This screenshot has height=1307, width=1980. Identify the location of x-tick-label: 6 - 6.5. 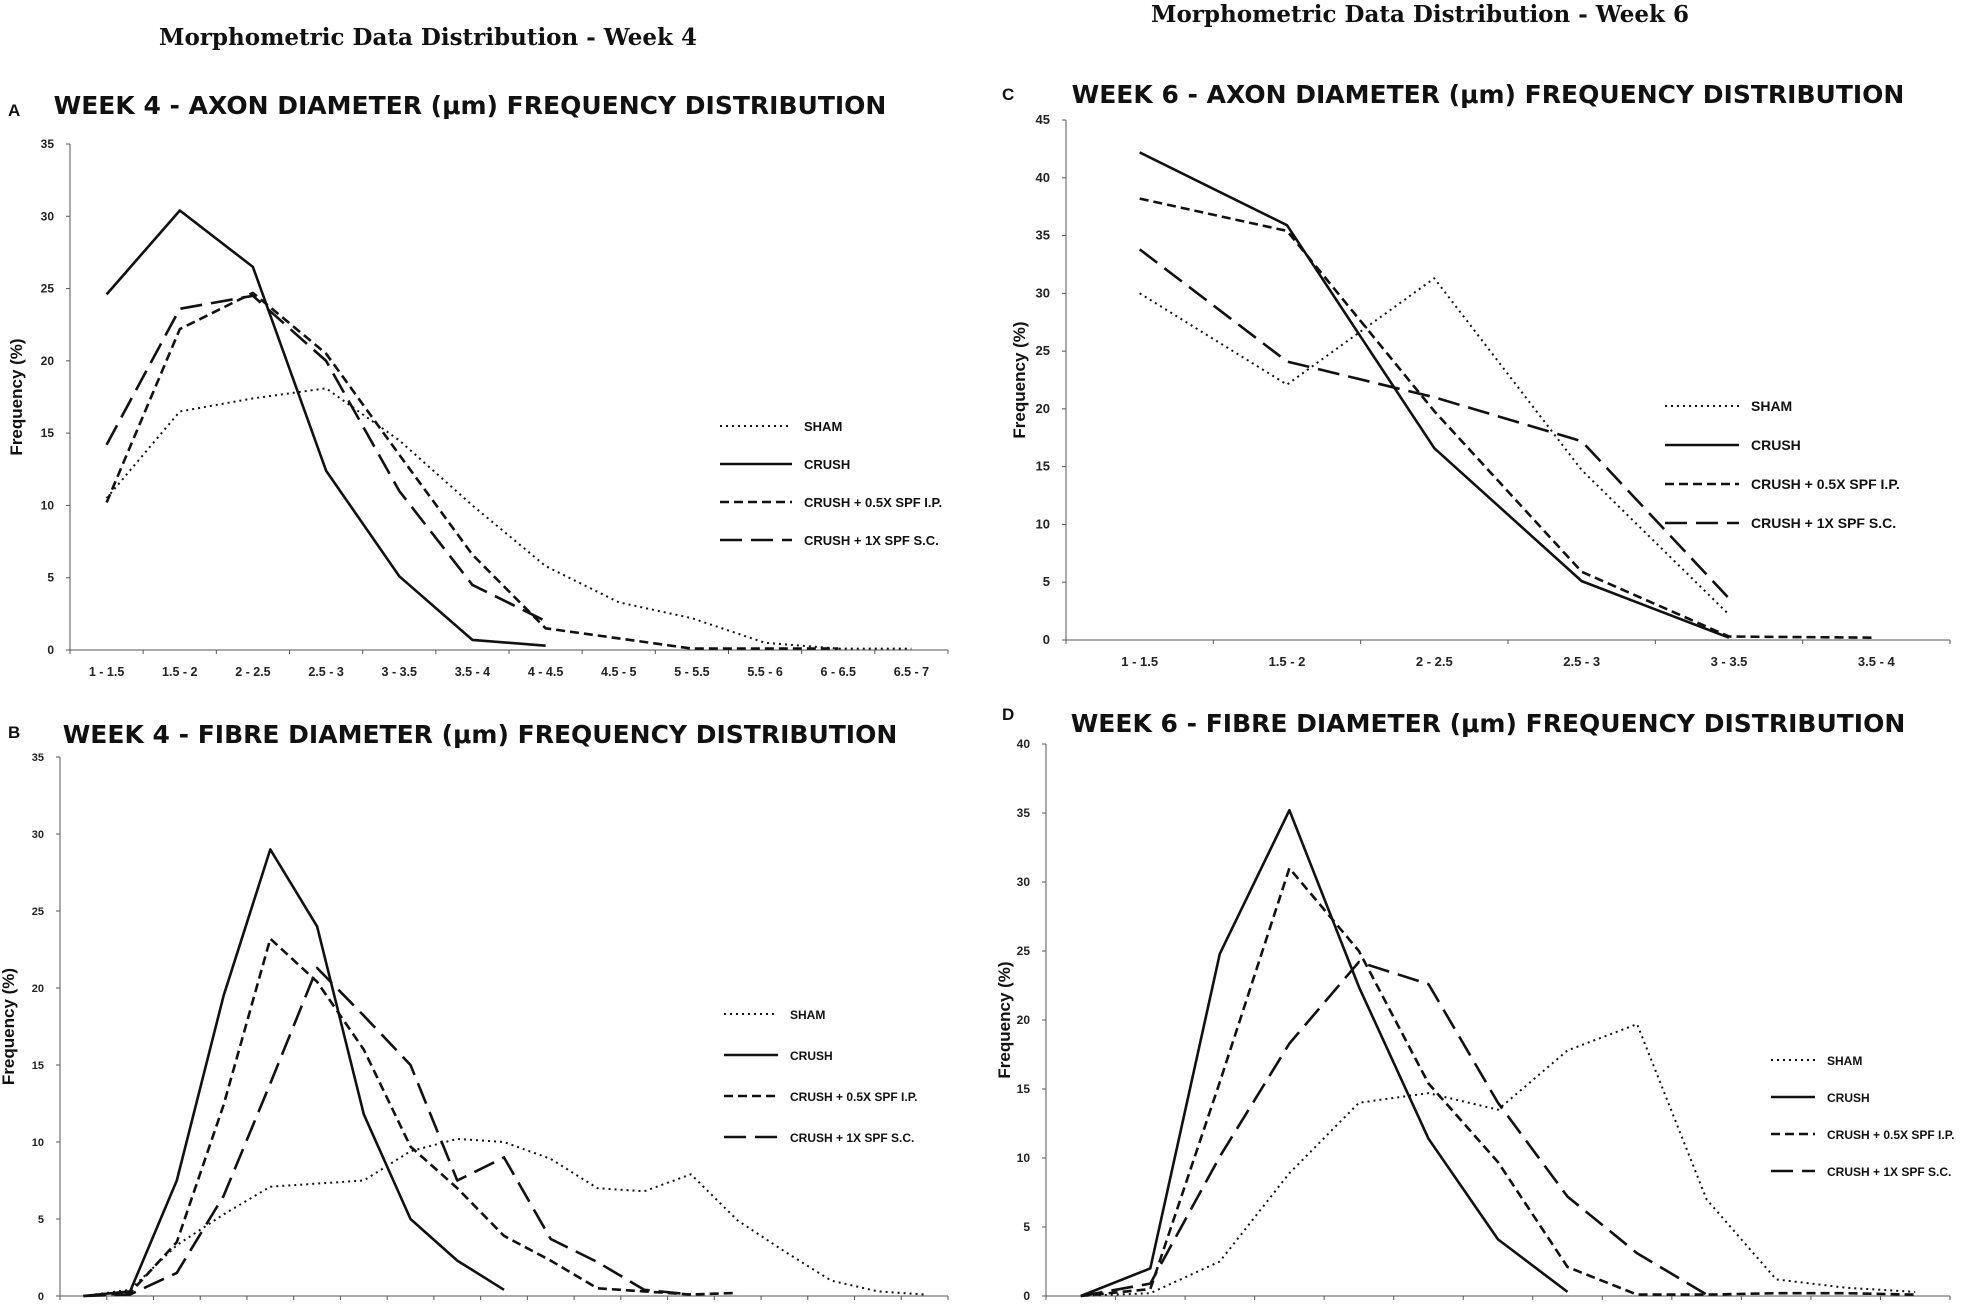
(838, 672).